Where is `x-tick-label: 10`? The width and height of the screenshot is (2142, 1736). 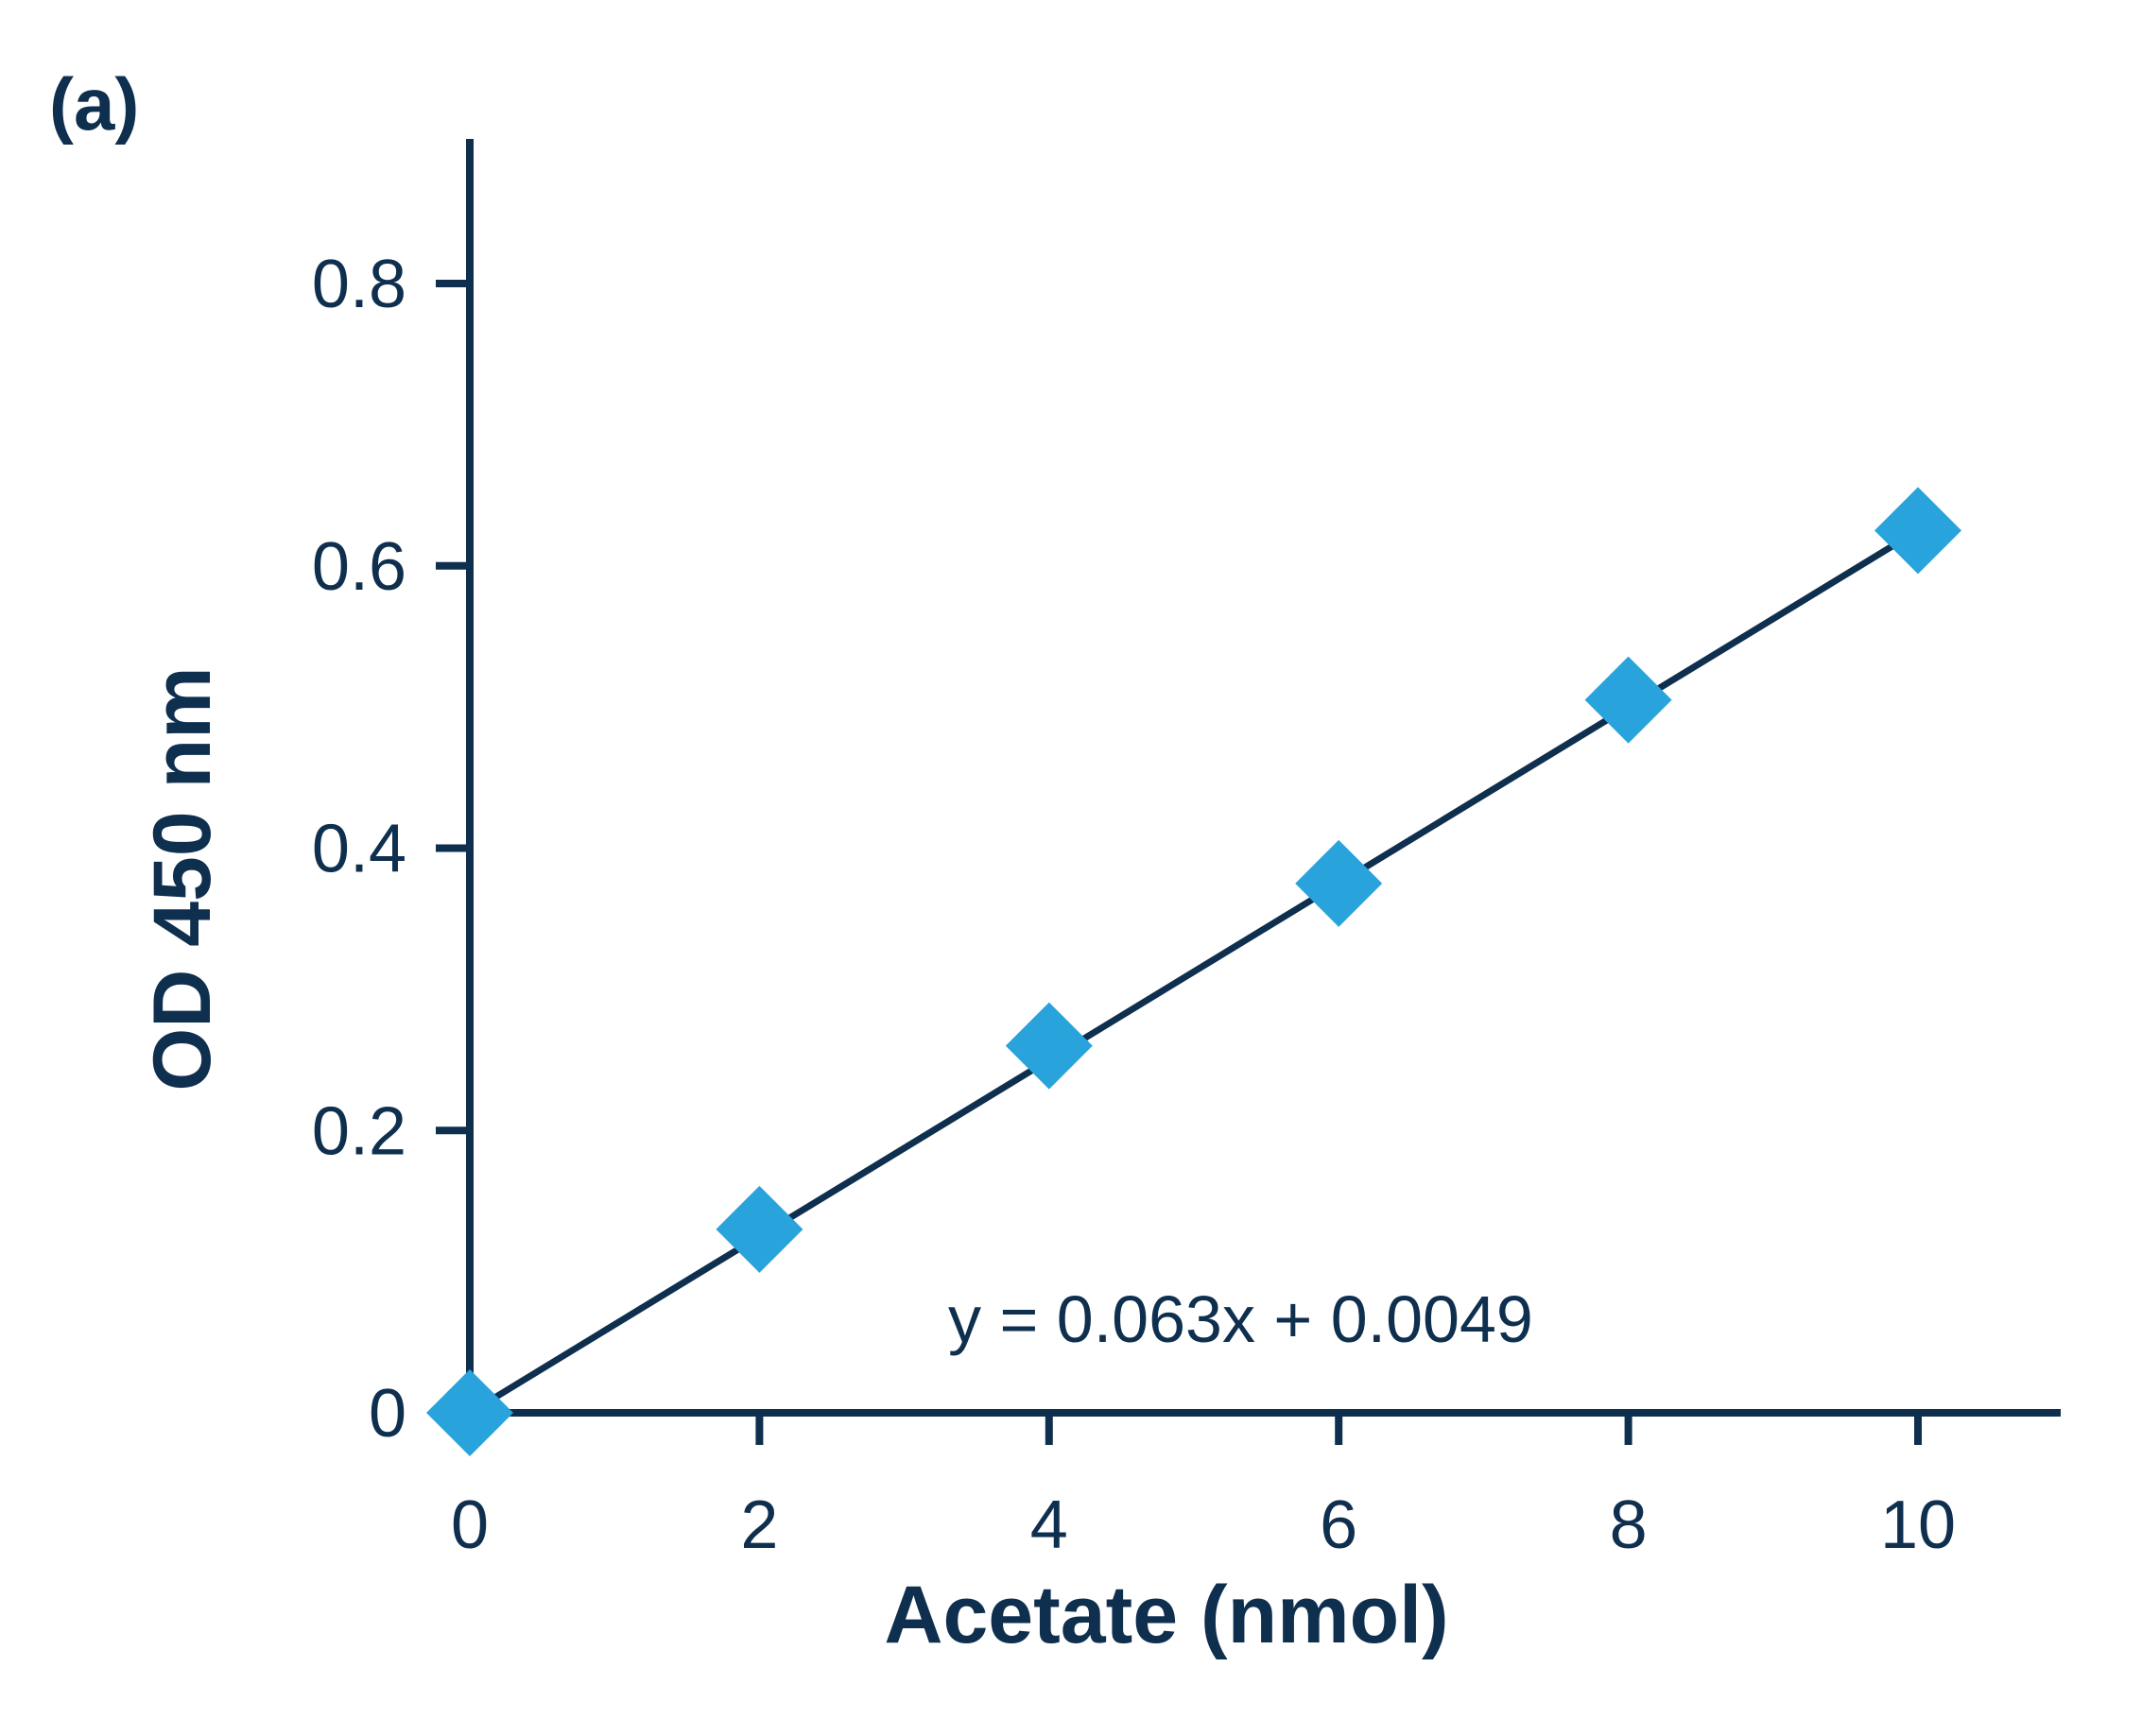
x-tick-label: 10 is located at coordinates (1918, 1525).